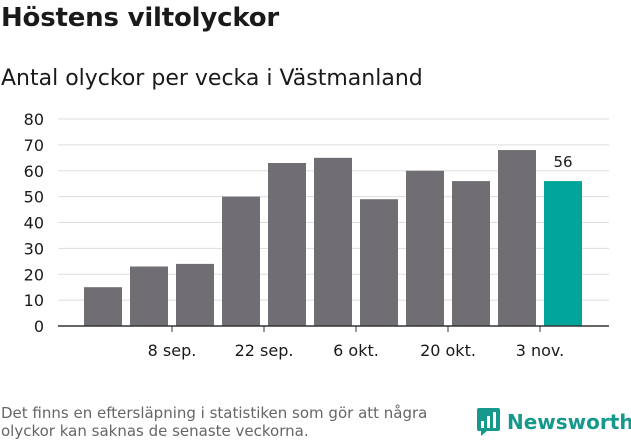 The height and width of the screenshot is (440, 631). Describe the element at coordinates (39, 326) in the screenshot. I see `y-tick-label: 0` at that location.